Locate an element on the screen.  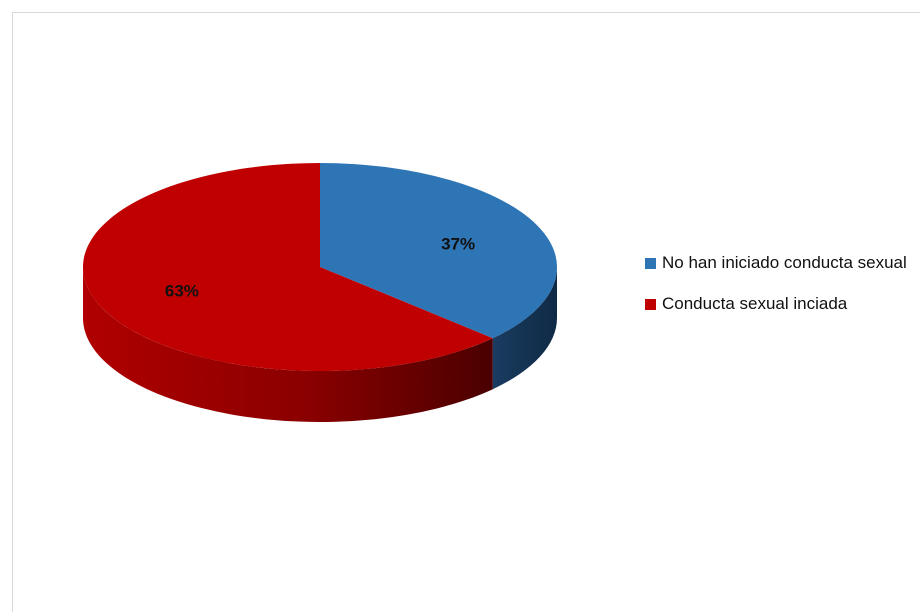
data-label-conducta-sexual-inciada: 63% is located at coordinates (182, 291).